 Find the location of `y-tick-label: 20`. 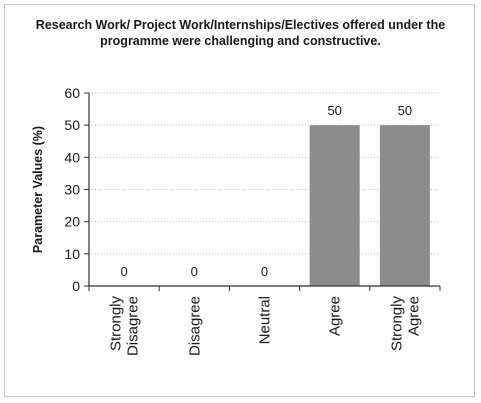

y-tick-label: 20 is located at coordinates (72, 222).